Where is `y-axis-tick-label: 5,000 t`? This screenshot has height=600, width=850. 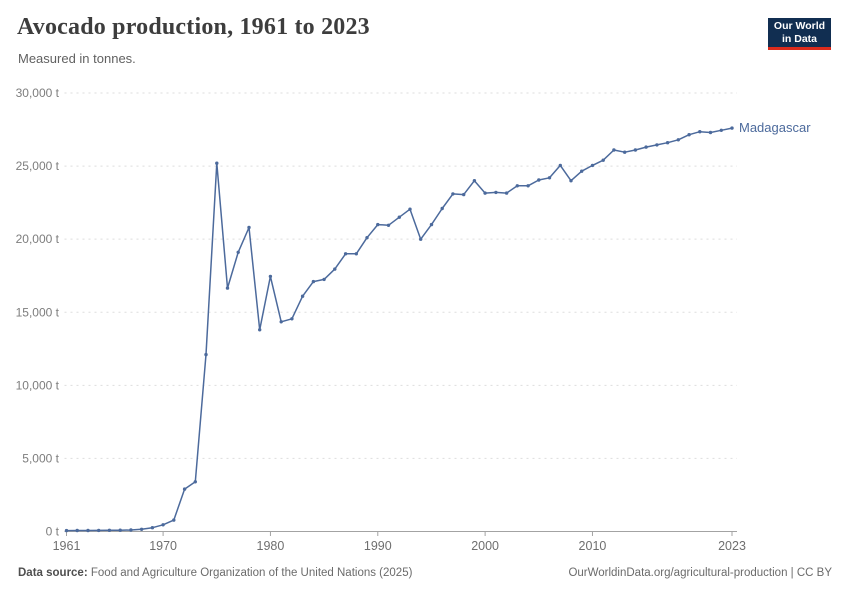
y-axis-tick-label: 5,000 t is located at coordinates (40, 458).